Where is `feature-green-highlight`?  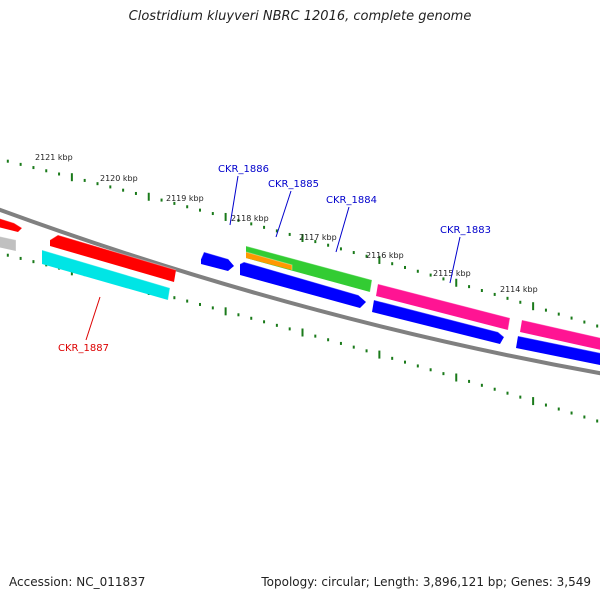 feature-green-highlight is located at coordinates (309, 269).